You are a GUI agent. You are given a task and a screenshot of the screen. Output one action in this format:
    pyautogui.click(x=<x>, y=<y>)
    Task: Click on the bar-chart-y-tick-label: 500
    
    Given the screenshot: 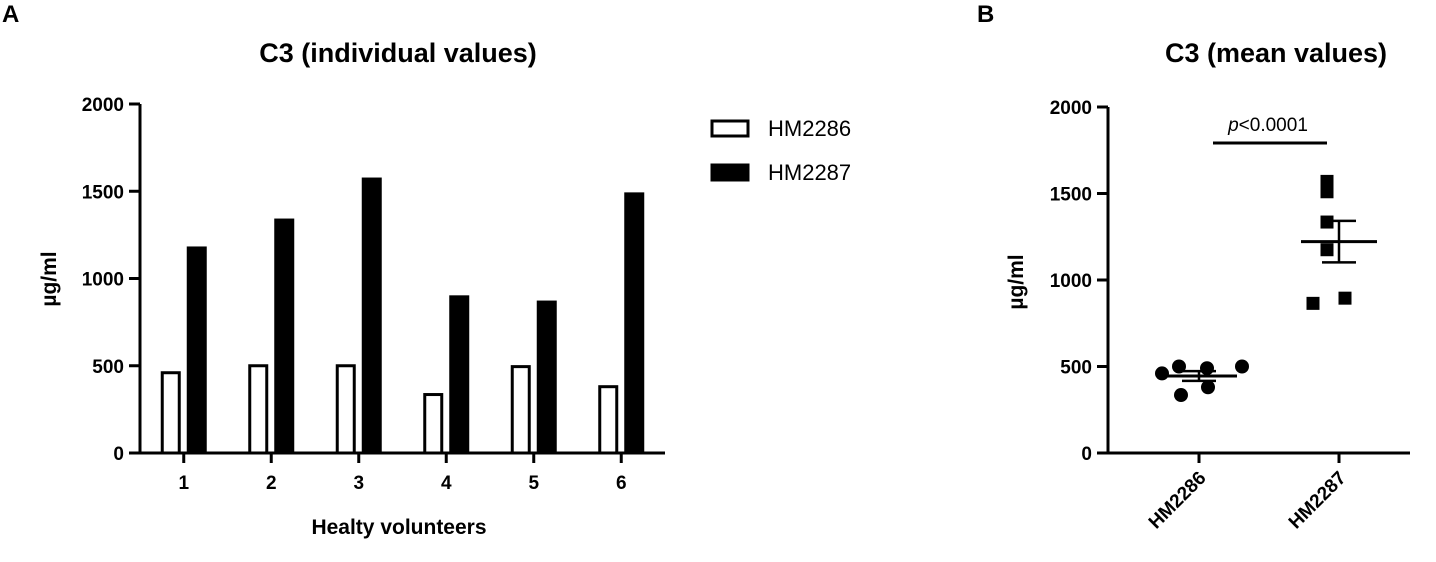 What is the action you would take?
    pyautogui.click(x=108, y=367)
    